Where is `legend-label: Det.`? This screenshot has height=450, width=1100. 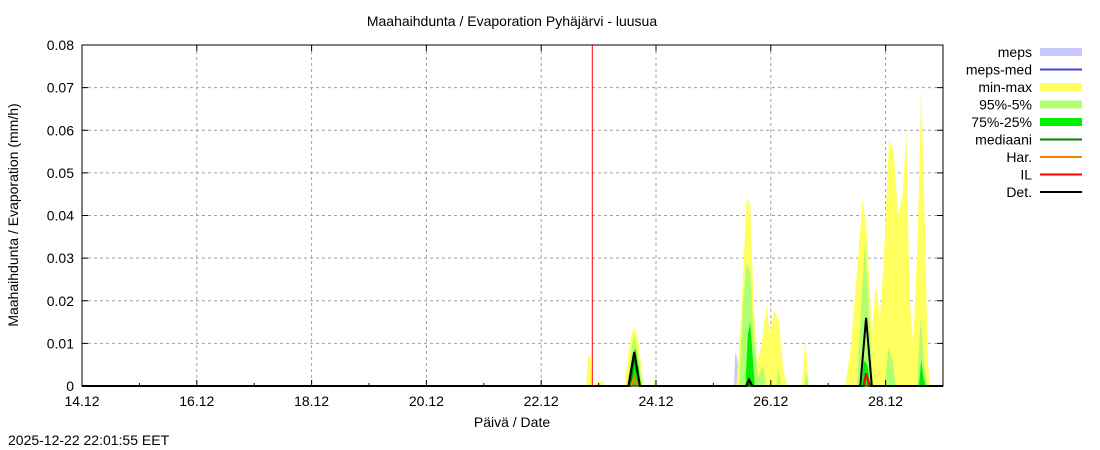
legend-label: Det. is located at coordinates (1019, 192).